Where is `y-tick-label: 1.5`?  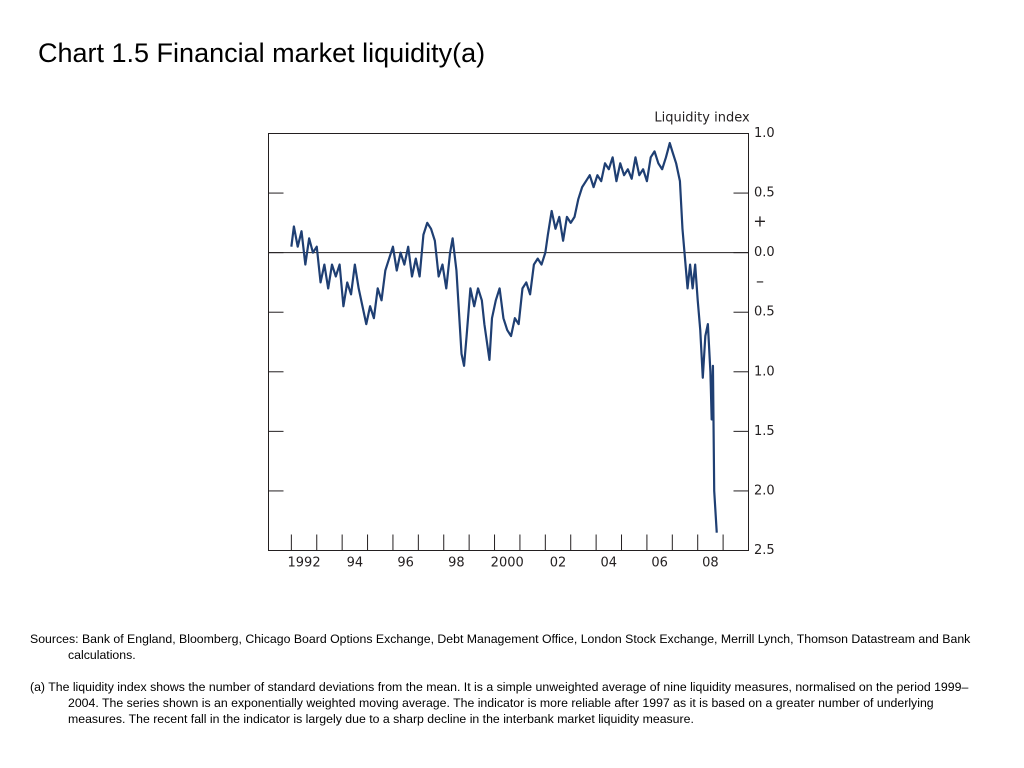 y-tick-label: 1.5 is located at coordinates (764, 431).